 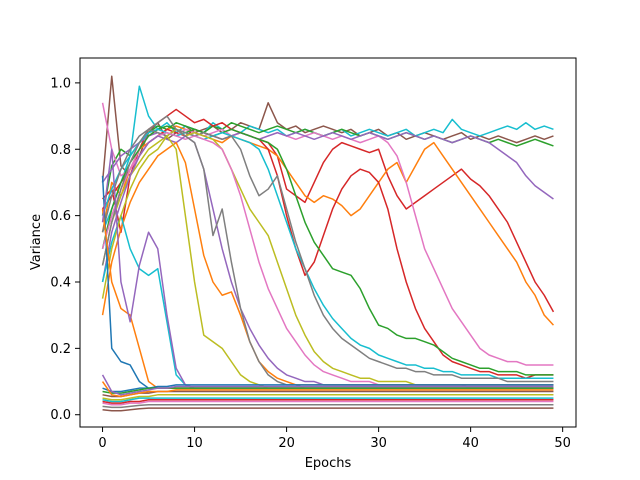 I want to click on y-axis-label: Variance, so click(x=36, y=242).